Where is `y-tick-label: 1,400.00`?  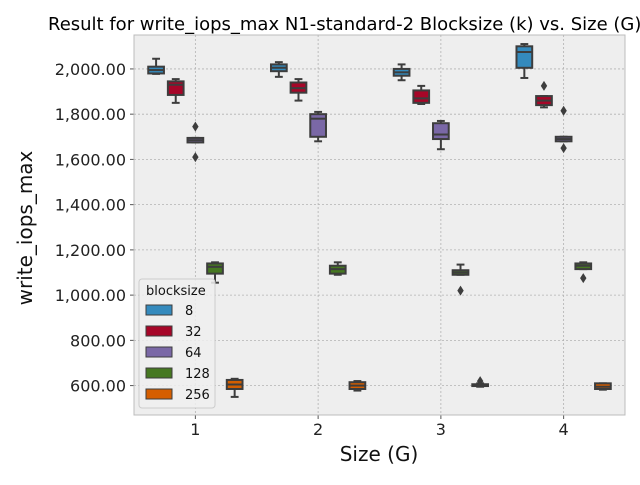
y-tick-label: 1,400.00 is located at coordinates (90, 205).